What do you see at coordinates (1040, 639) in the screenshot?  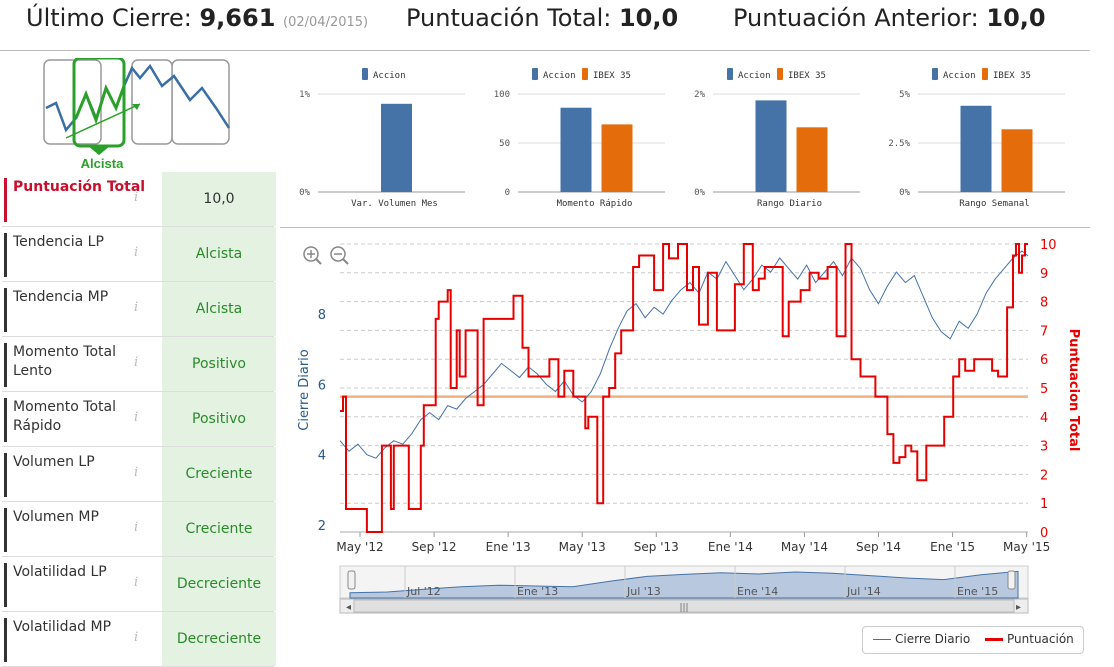 I see `legend-score-label: Puntuación` at bounding box center [1040, 639].